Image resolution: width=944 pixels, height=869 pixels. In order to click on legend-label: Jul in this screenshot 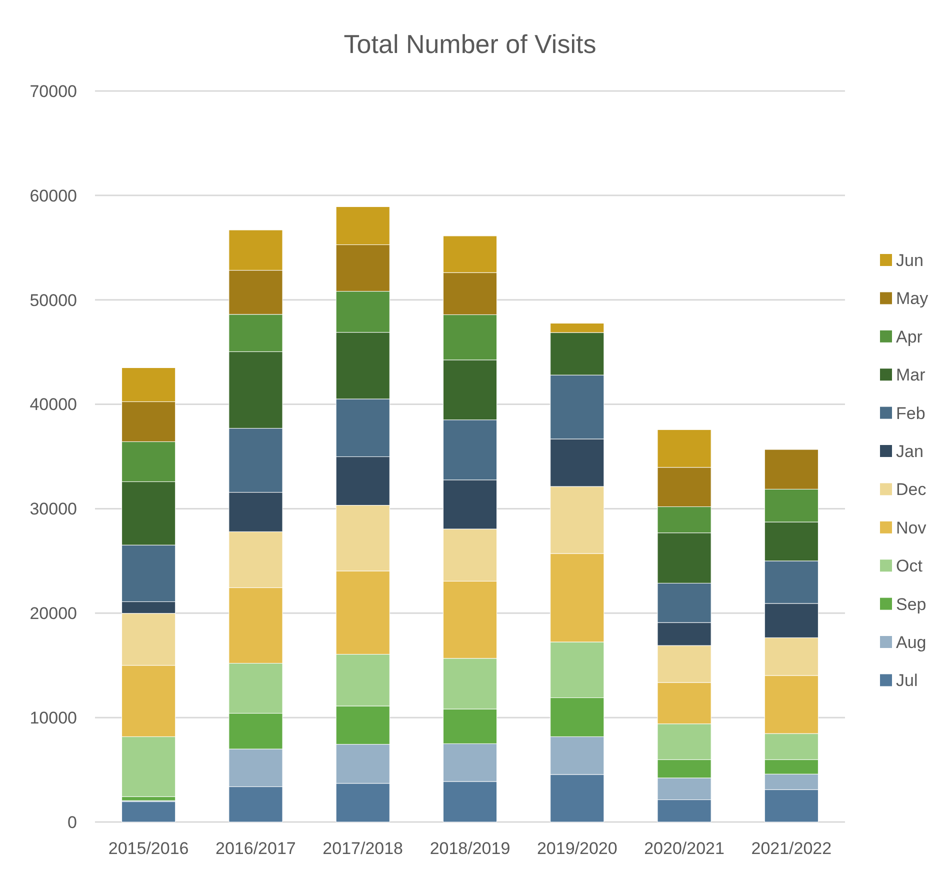, I will do `click(907, 680)`.